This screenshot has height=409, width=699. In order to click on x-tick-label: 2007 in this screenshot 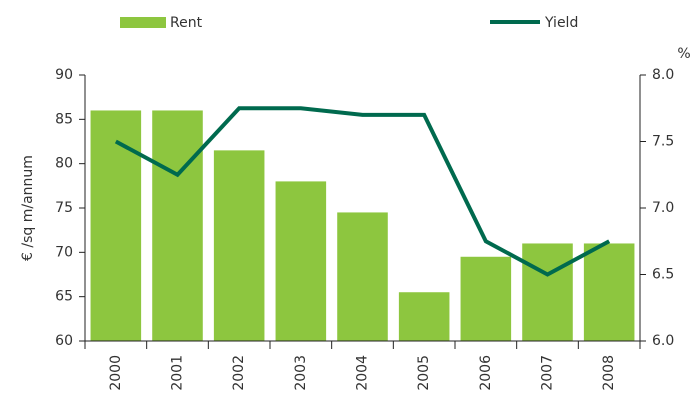, I will do `click(548, 373)`.